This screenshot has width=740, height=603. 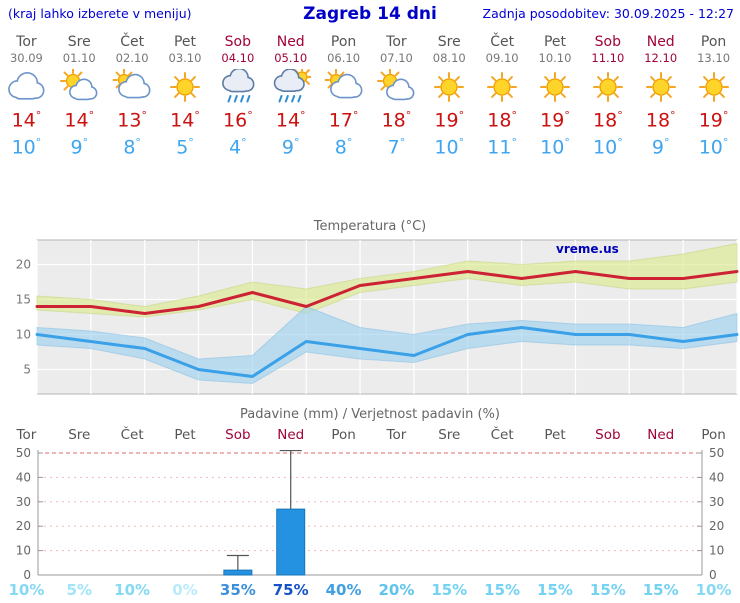 What do you see at coordinates (661, 435) in the screenshot?
I see `precip-day-label: Ned` at bounding box center [661, 435].